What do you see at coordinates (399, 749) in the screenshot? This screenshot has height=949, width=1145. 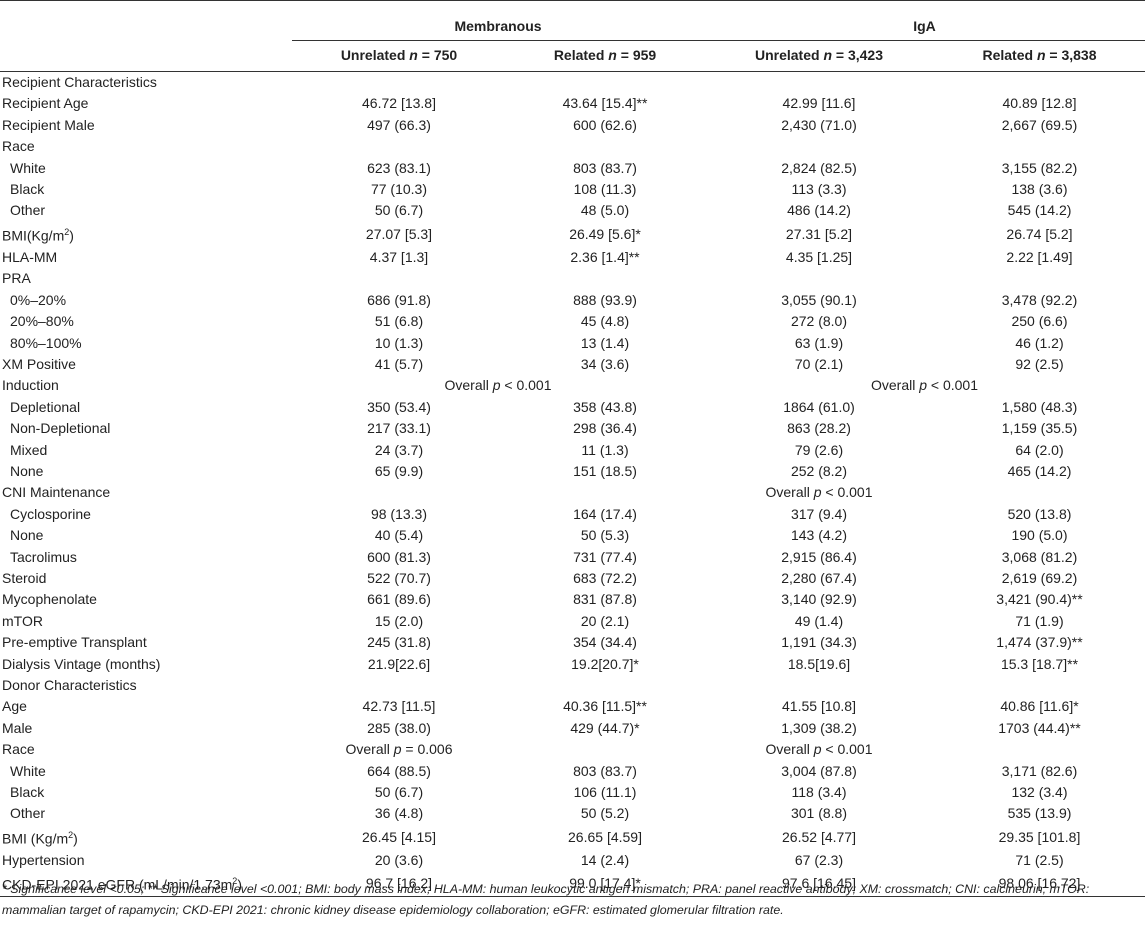 I see `overall-p-value: Overall p = 0.006` at bounding box center [399, 749].